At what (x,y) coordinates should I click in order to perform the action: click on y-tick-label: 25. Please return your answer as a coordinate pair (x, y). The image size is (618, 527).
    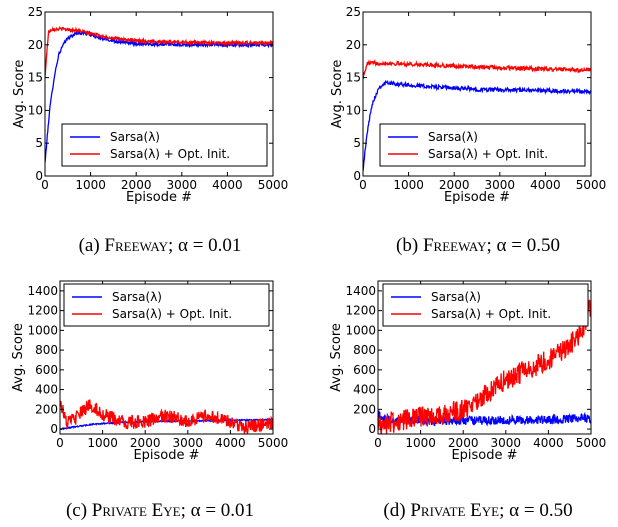
    Looking at the image, I should click on (353, 12).